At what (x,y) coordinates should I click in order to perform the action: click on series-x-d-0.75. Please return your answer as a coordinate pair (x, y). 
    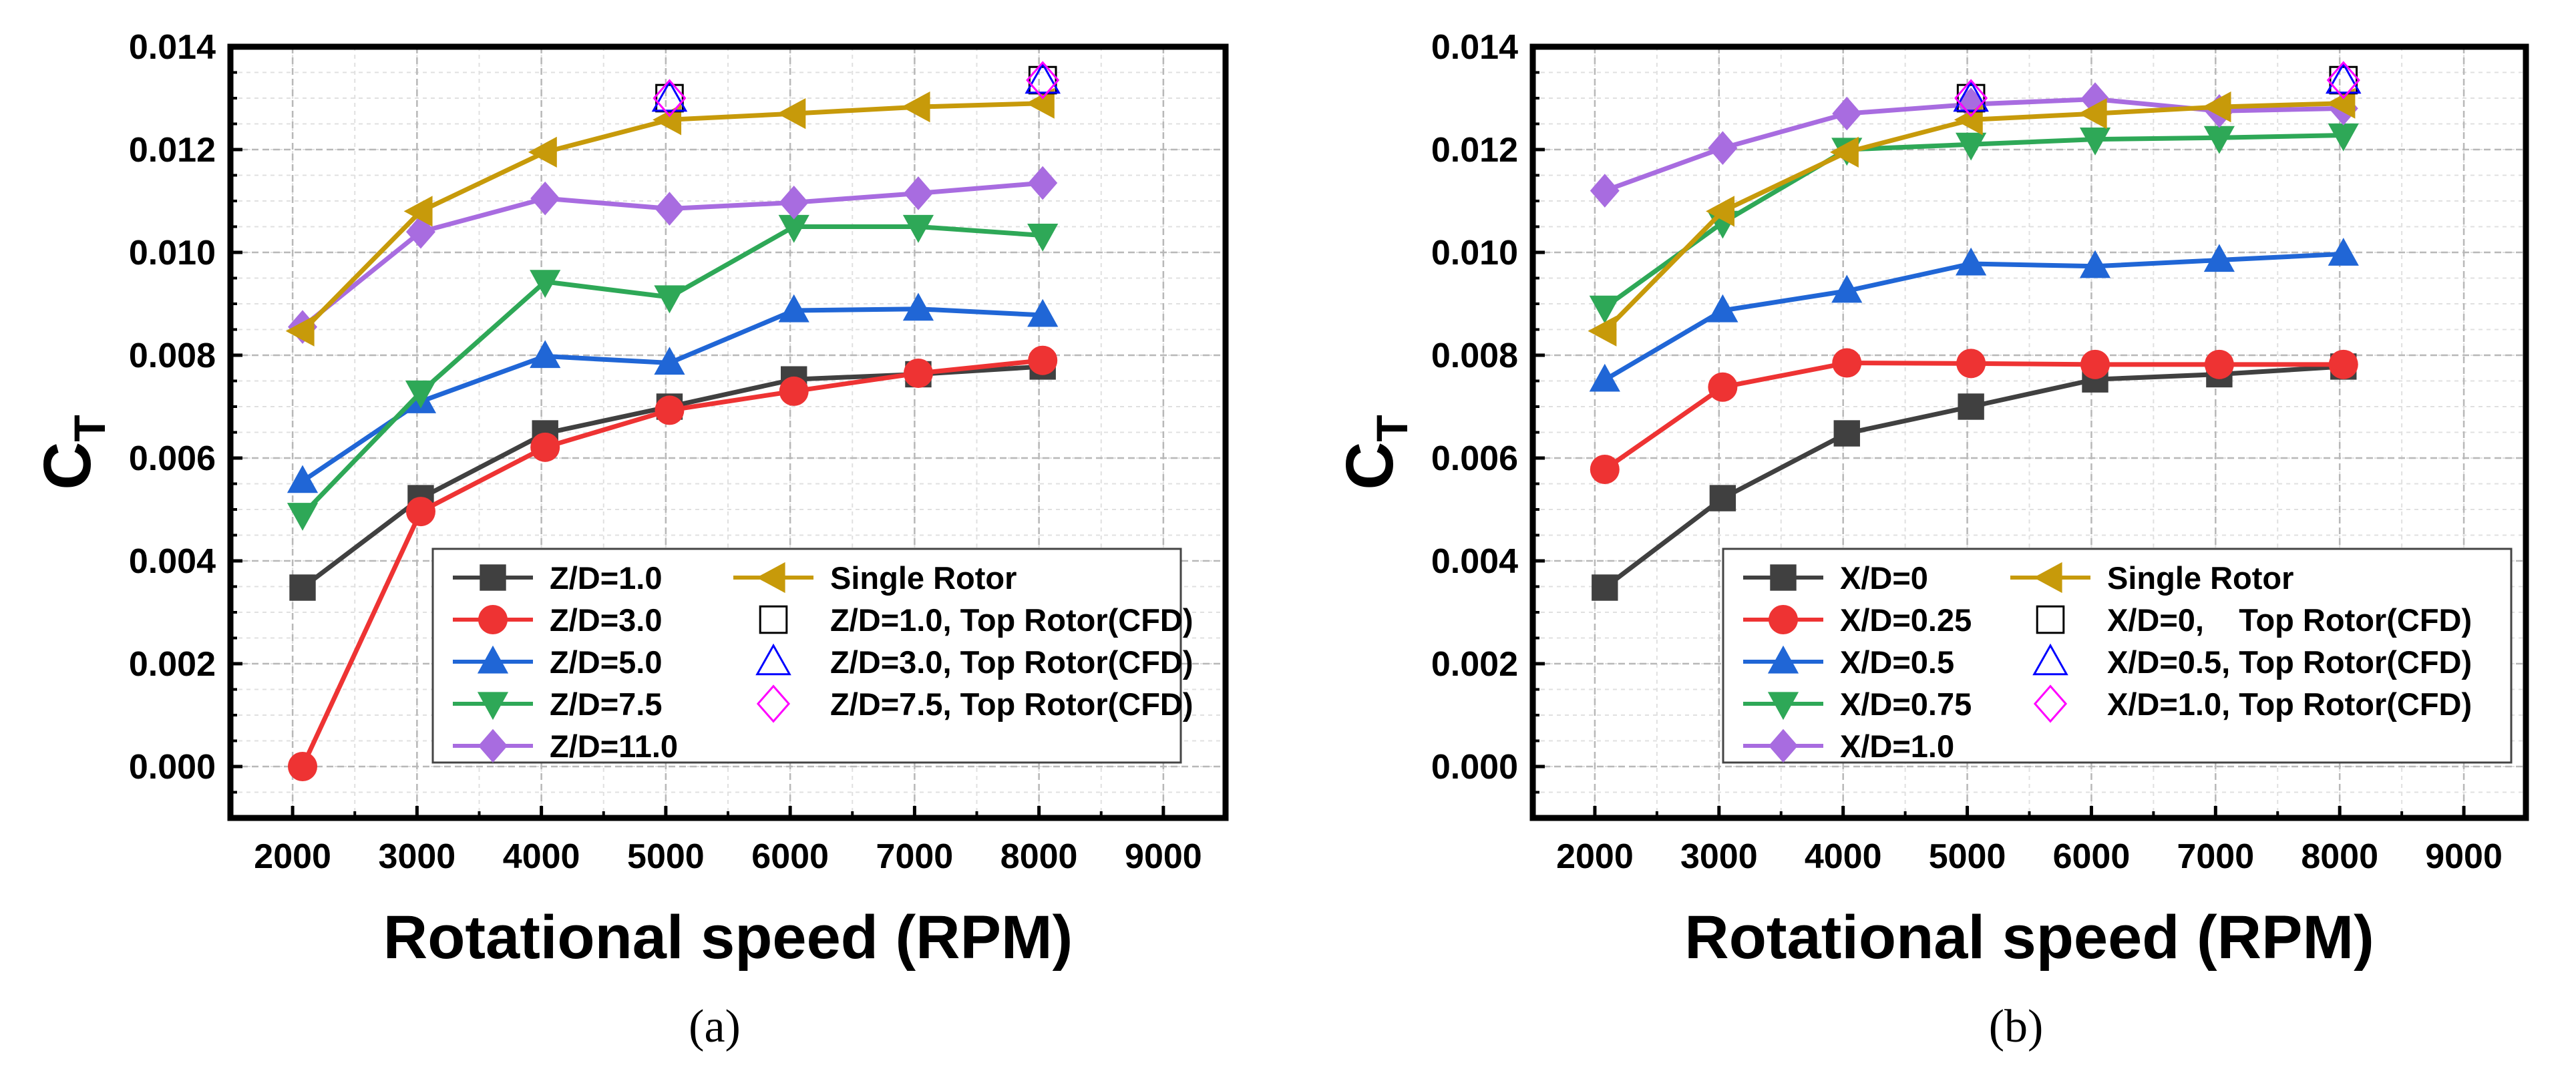
    Looking at the image, I should click on (1974, 224).